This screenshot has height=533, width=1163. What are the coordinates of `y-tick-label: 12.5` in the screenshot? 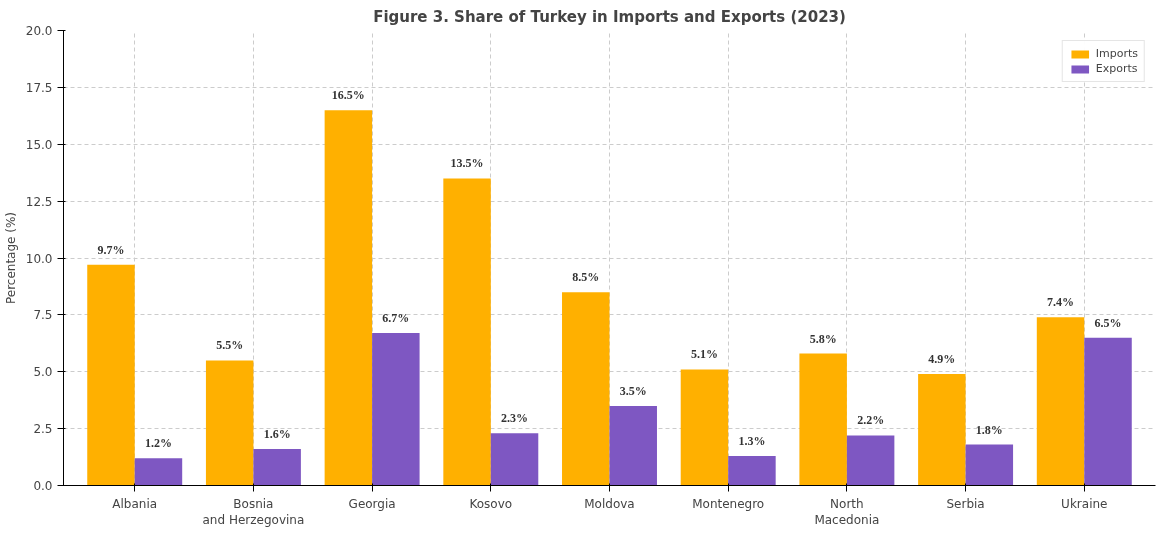 It's located at (39, 201).